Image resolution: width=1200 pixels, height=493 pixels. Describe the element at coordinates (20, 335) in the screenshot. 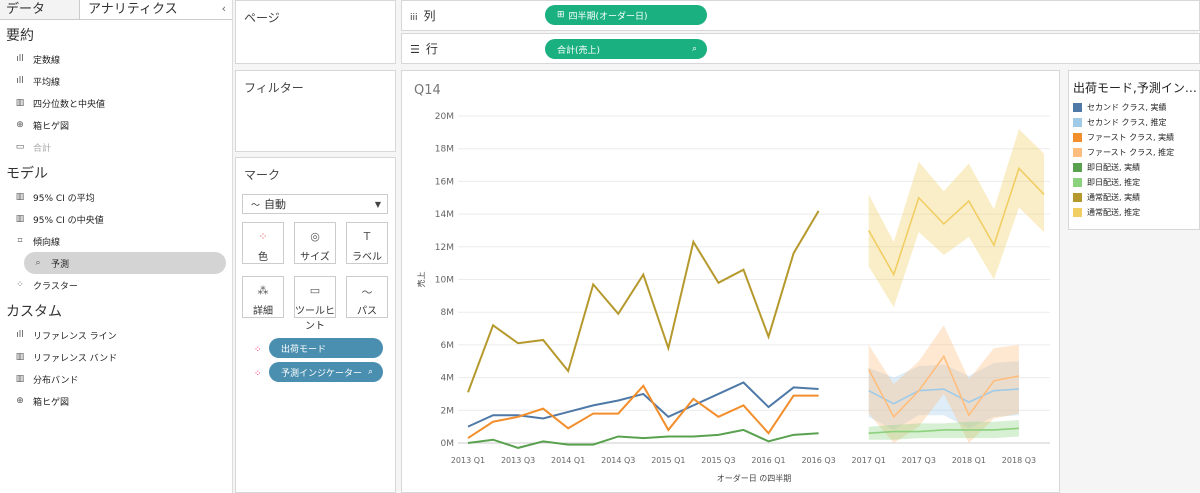

I see `reference-line-icon: ıll` at that location.